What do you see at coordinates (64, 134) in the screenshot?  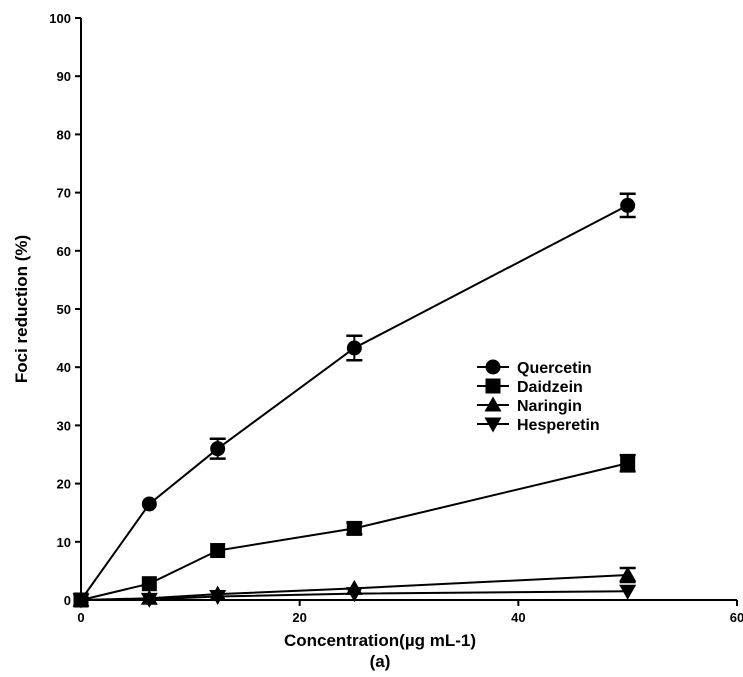 I see `y-tick-label: 80` at bounding box center [64, 134].